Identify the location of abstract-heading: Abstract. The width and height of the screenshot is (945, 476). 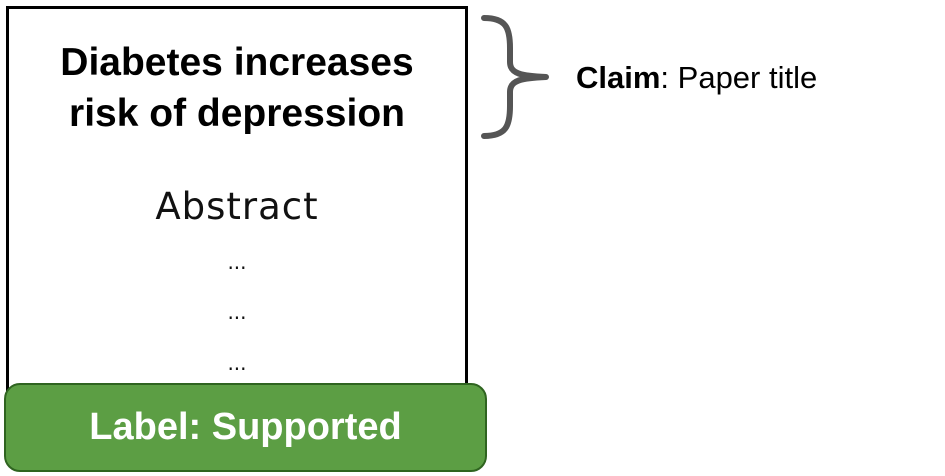
(237, 206).